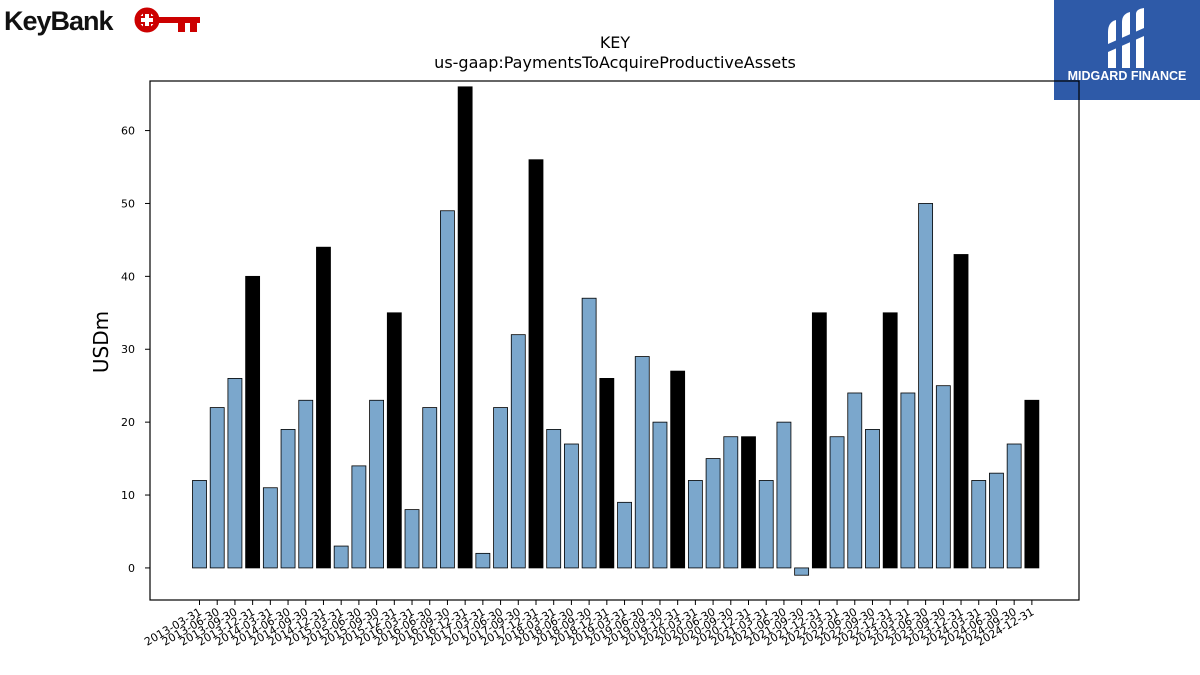 This screenshot has height=675, width=1200. What do you see at coordinates (128, 495) in the screenshot?
I see `y-tick-label: 10` at bounding box center [128, 495].